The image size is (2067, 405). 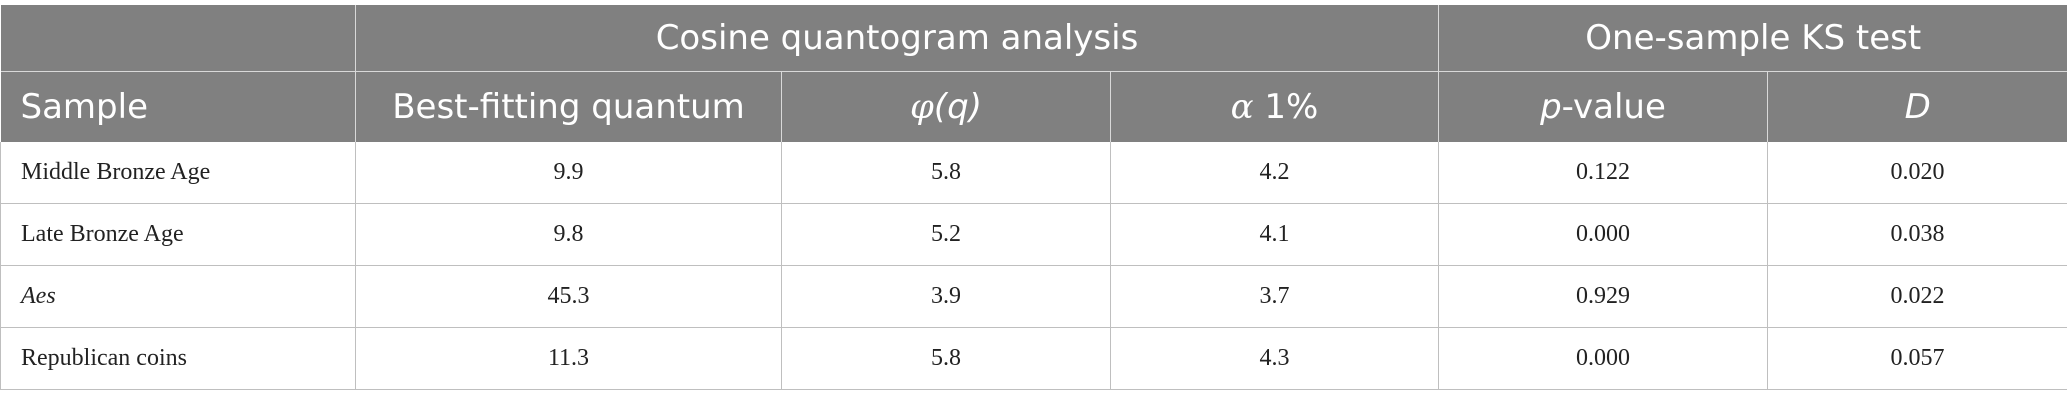 What do you see at coordinates (1274, 358) in the screenshot?
I see `cell-alpha: 4.3` at bounding box center [1274, 358].